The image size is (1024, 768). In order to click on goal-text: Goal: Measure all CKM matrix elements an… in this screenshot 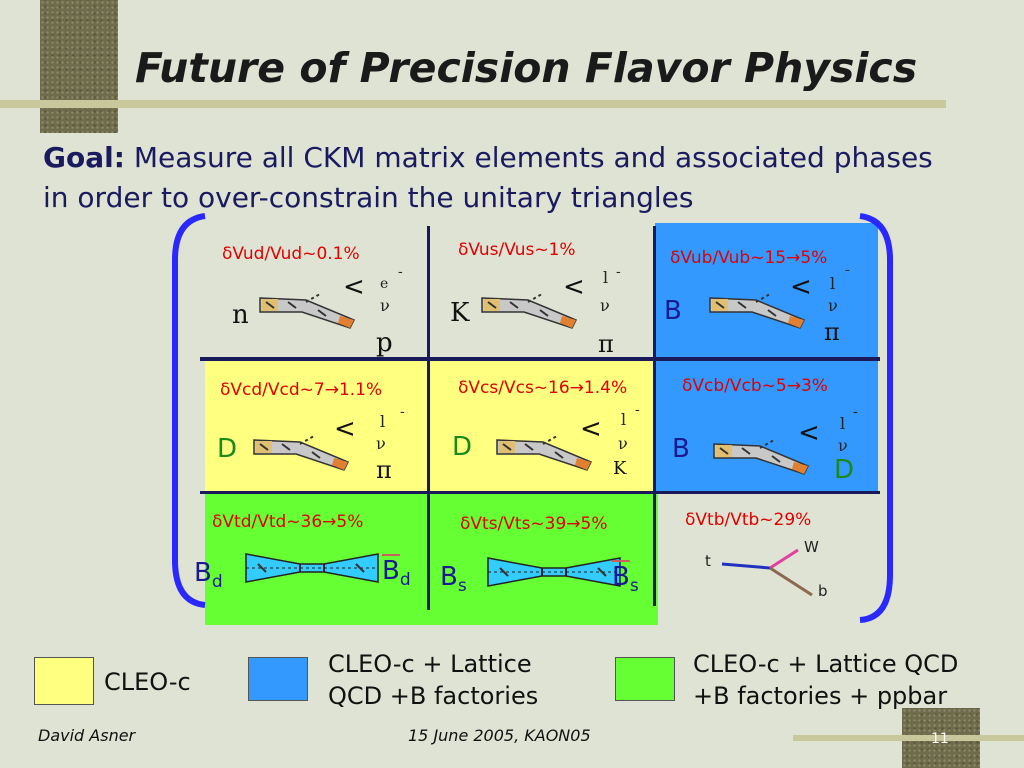, I will do `click(493, 178)`.